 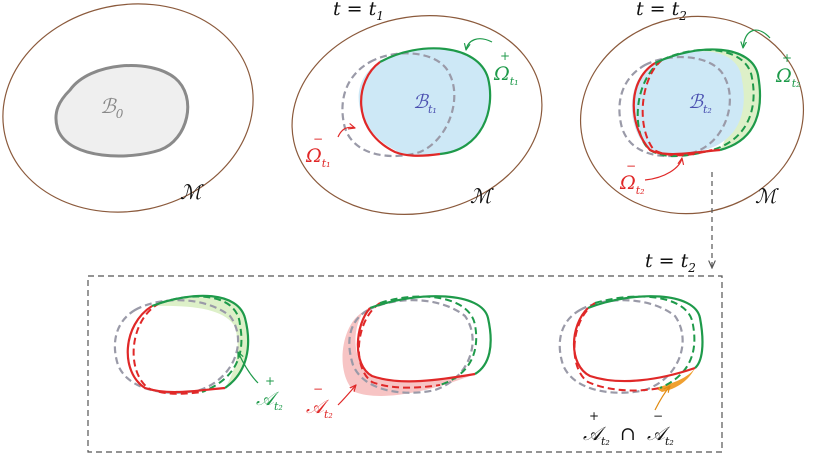 I want to click on body-t2-region, so click(x=687, y=103).